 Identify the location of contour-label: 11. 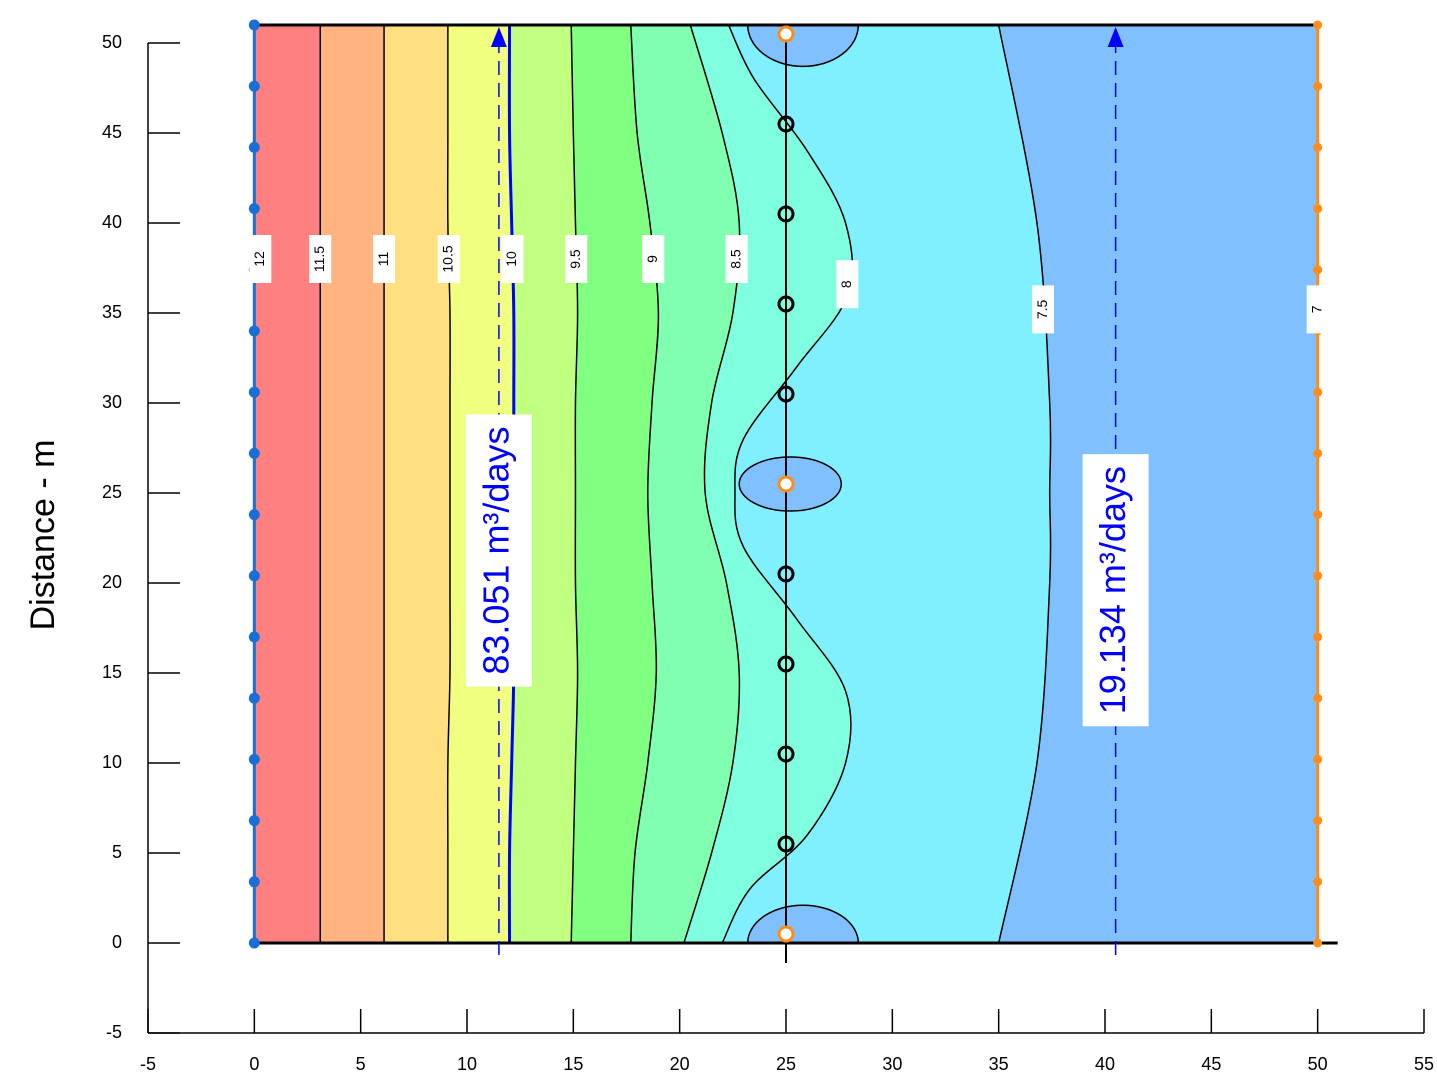
(383, 259).